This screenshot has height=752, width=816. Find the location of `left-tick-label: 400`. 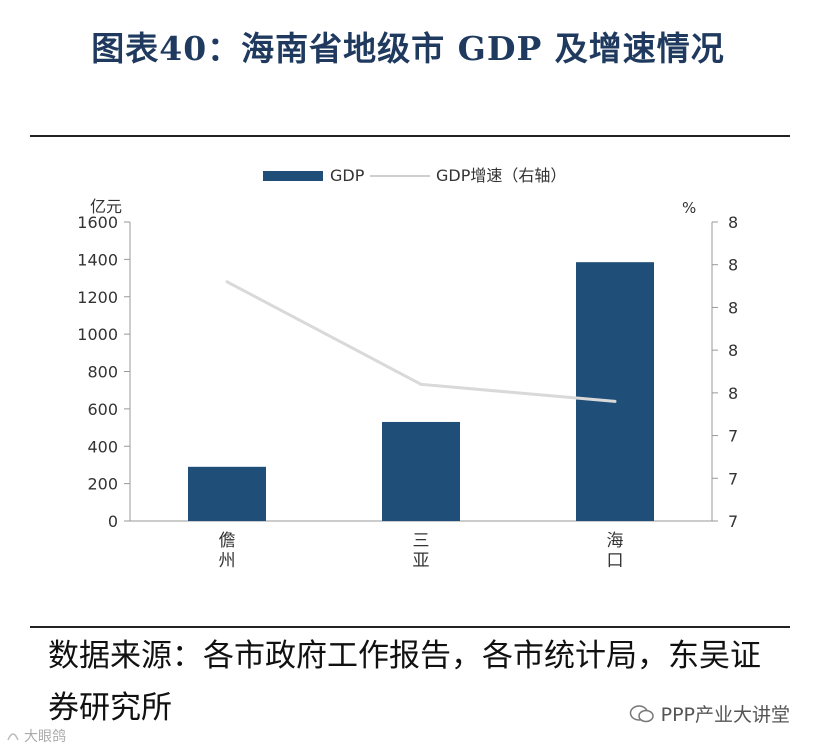

left-tick-label: 400 is located at coordinates (102, 446).